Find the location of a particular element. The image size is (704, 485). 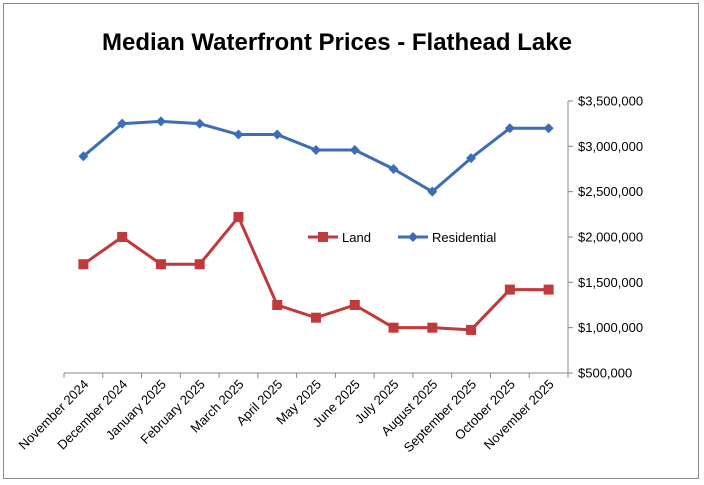

legend-item-land: Land is located at coordinates (339, 237).